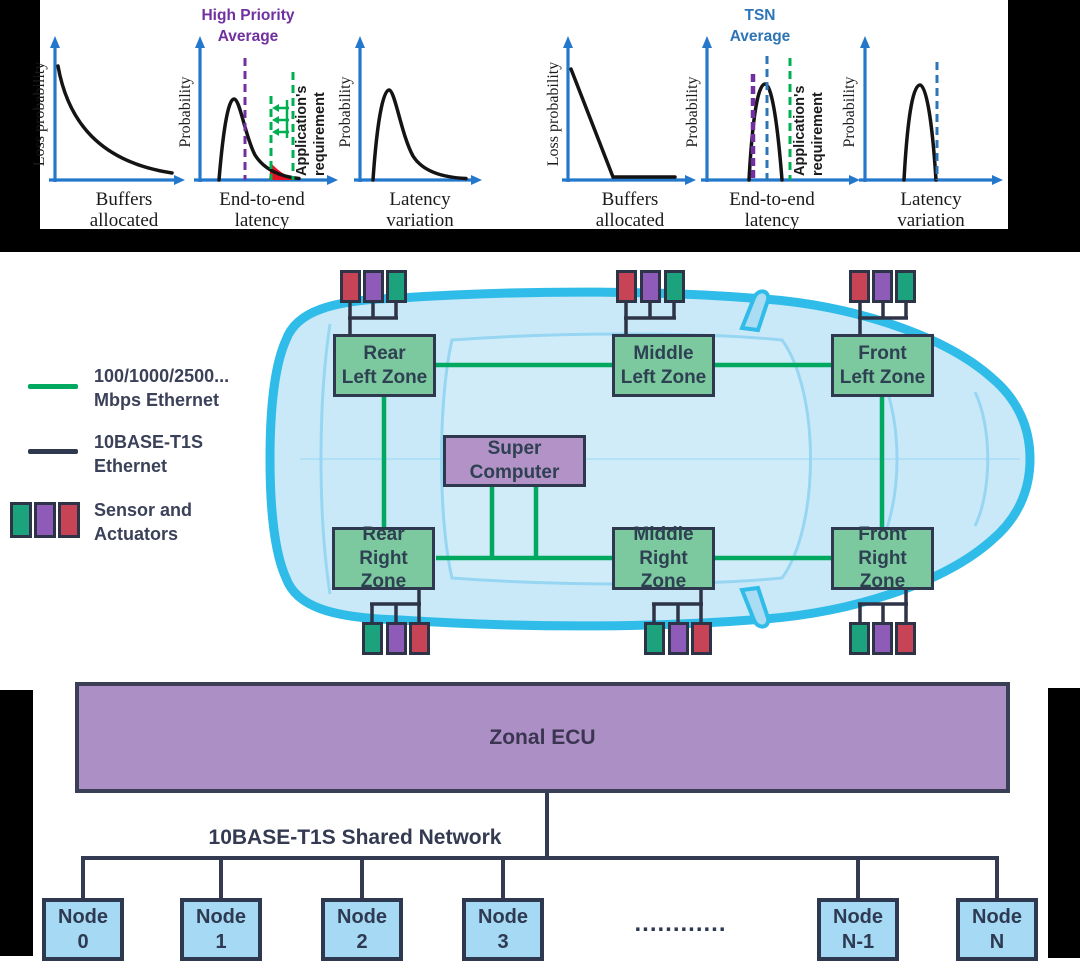  I want to click on t1s-ethernet-legend-line2: Ethernet, so click(131, 466).